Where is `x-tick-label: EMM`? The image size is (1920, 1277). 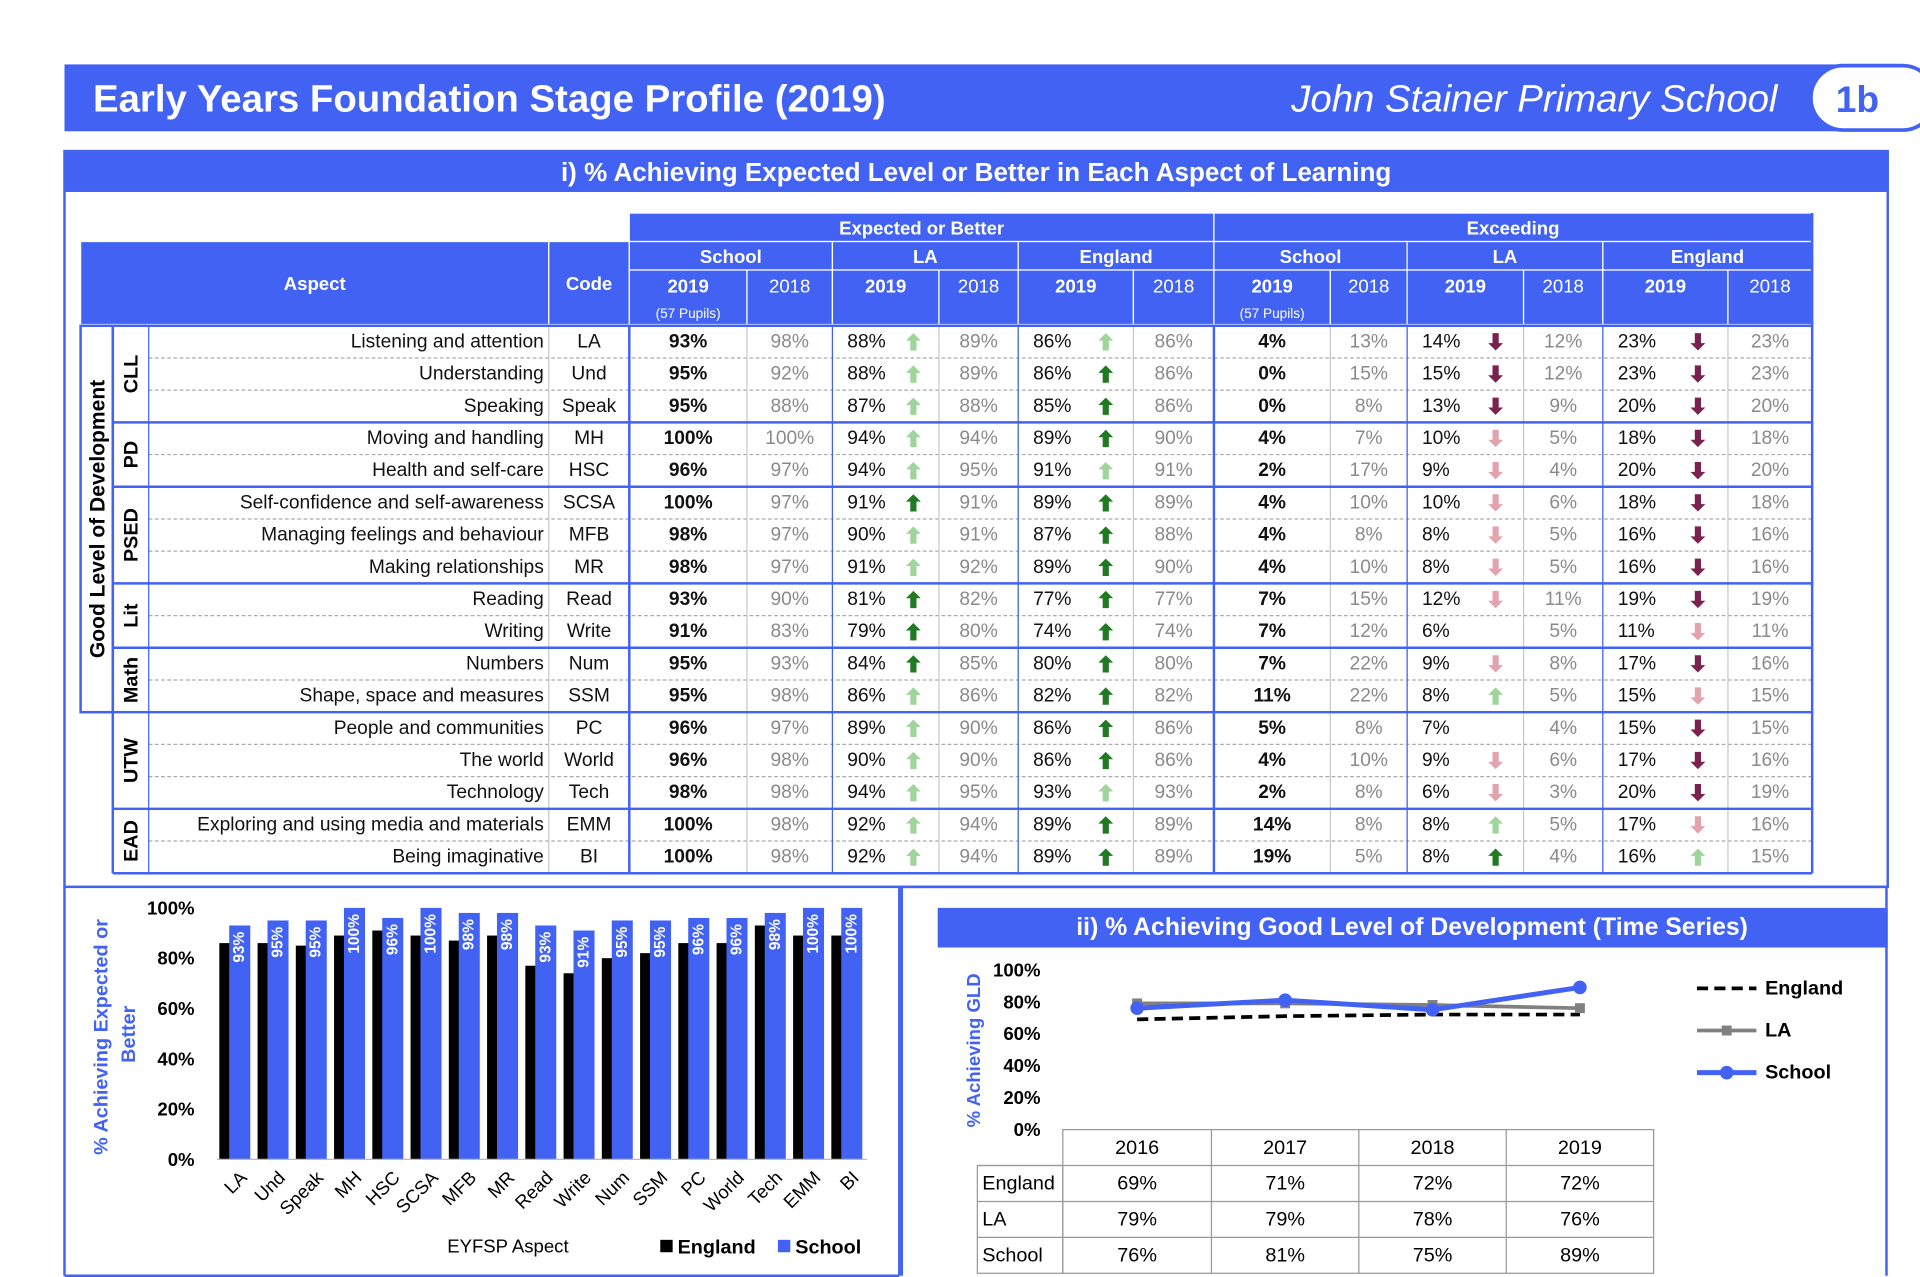 x-tick-label: EMM is located at coordinates (801, 1189).